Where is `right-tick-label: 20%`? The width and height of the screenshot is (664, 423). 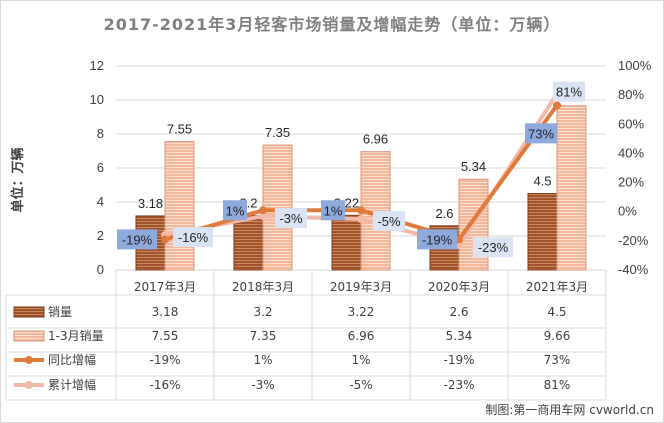 right-tick-label: 20% is located at coordinates (631, 182).